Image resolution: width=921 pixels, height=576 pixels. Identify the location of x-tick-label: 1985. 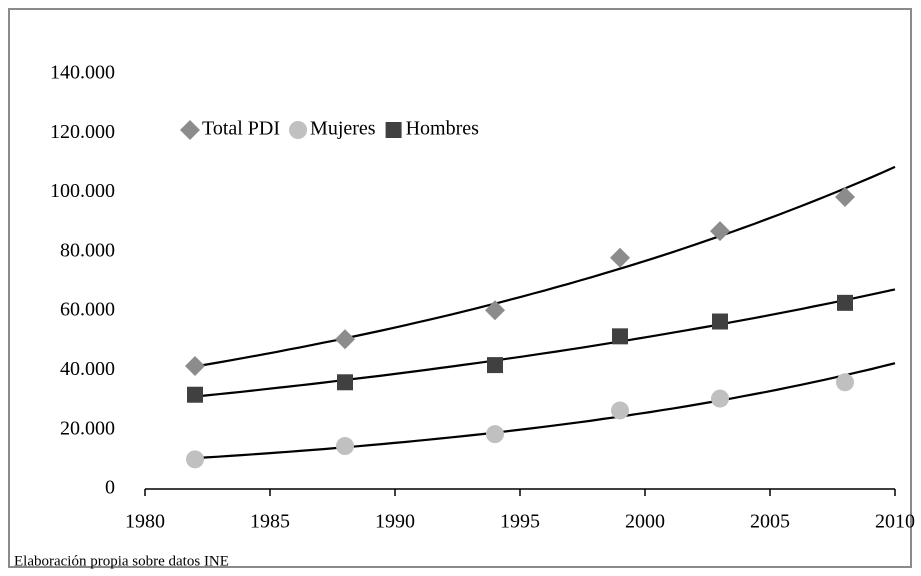
(270, 522).